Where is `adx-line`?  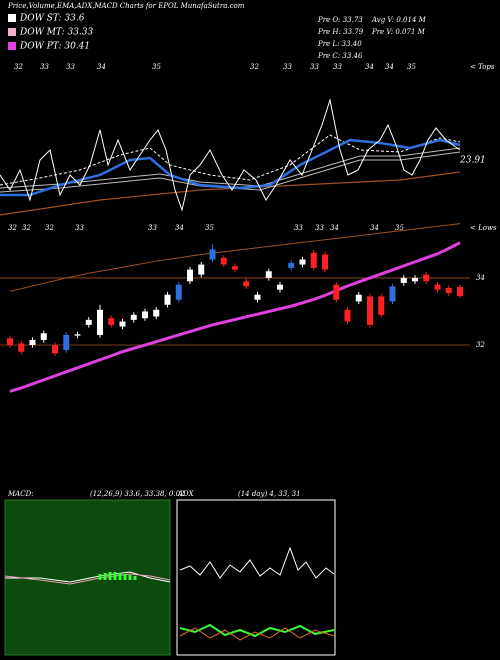 adx-line is located at coordinates (257, 562).